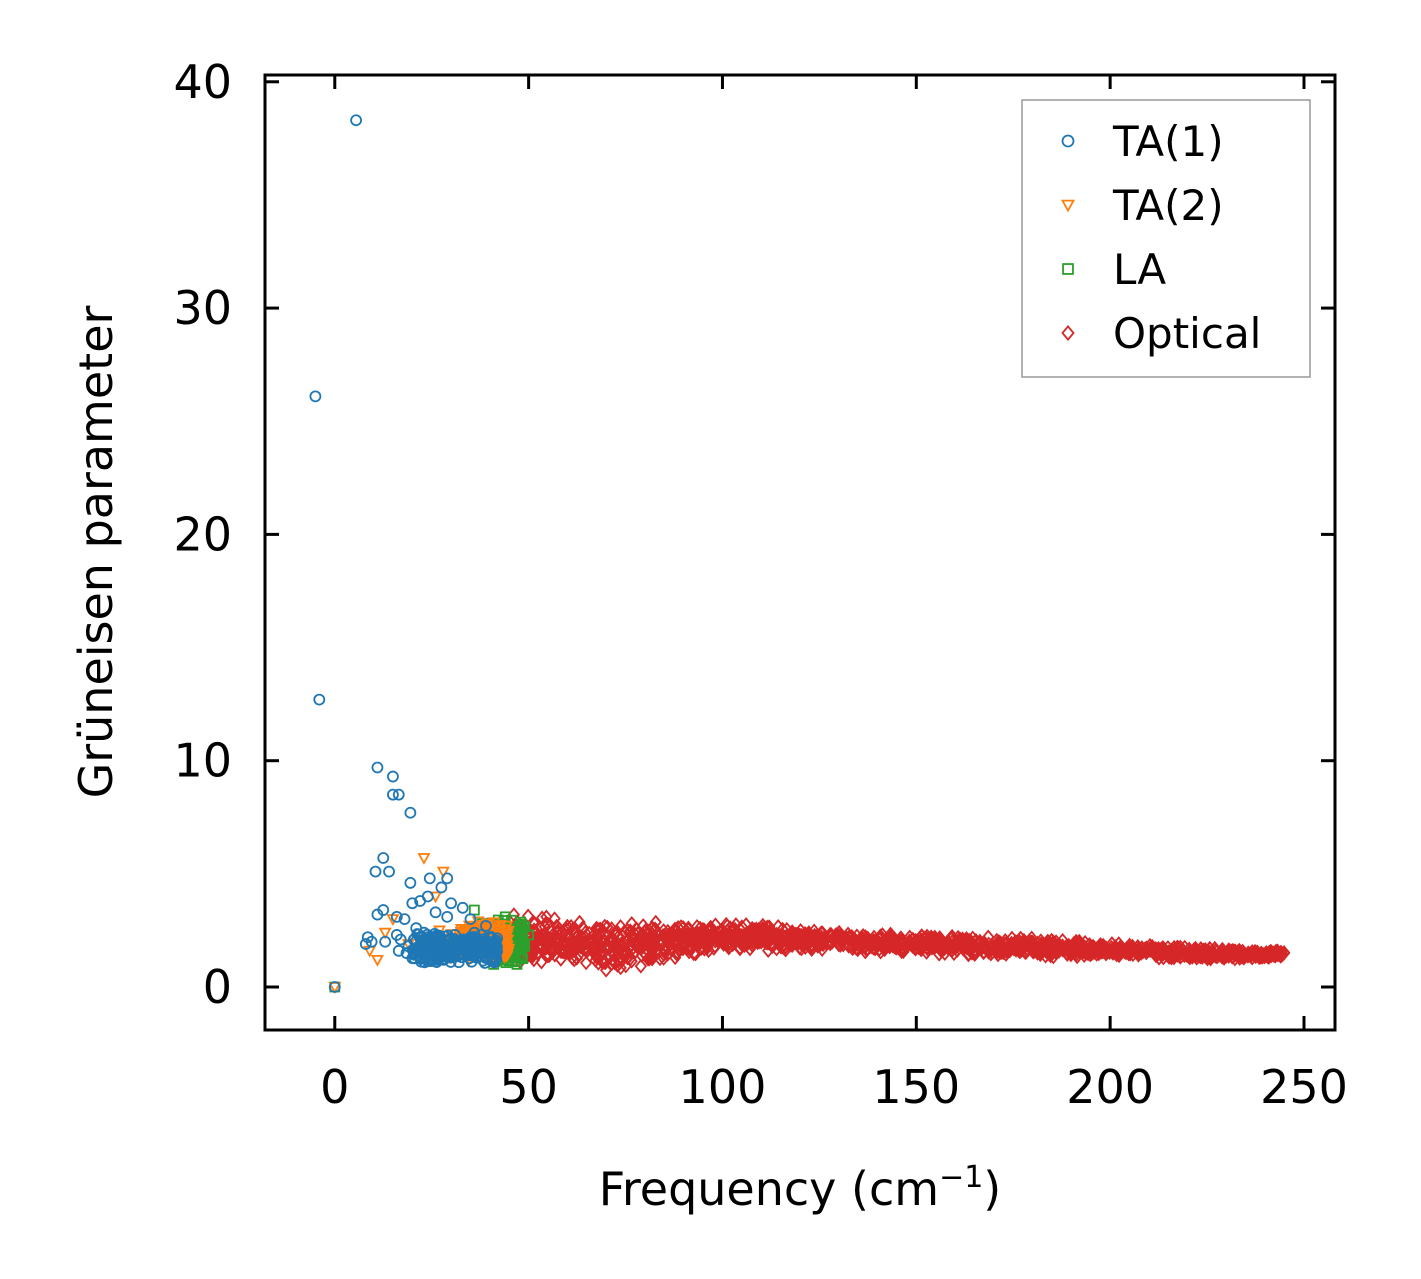 The image size is (1421, 1279). I want to click on legend-label: TA(2), so click(1168, 205).